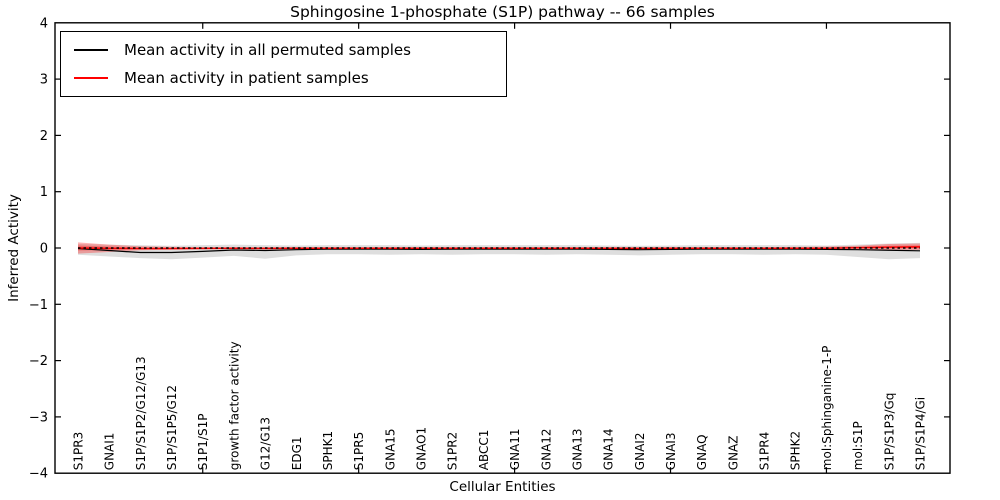  Describe the element at coordinates (246, 78) in the screenshot. I see `legend-label-patient: Mean activity in patient samples` at that location.